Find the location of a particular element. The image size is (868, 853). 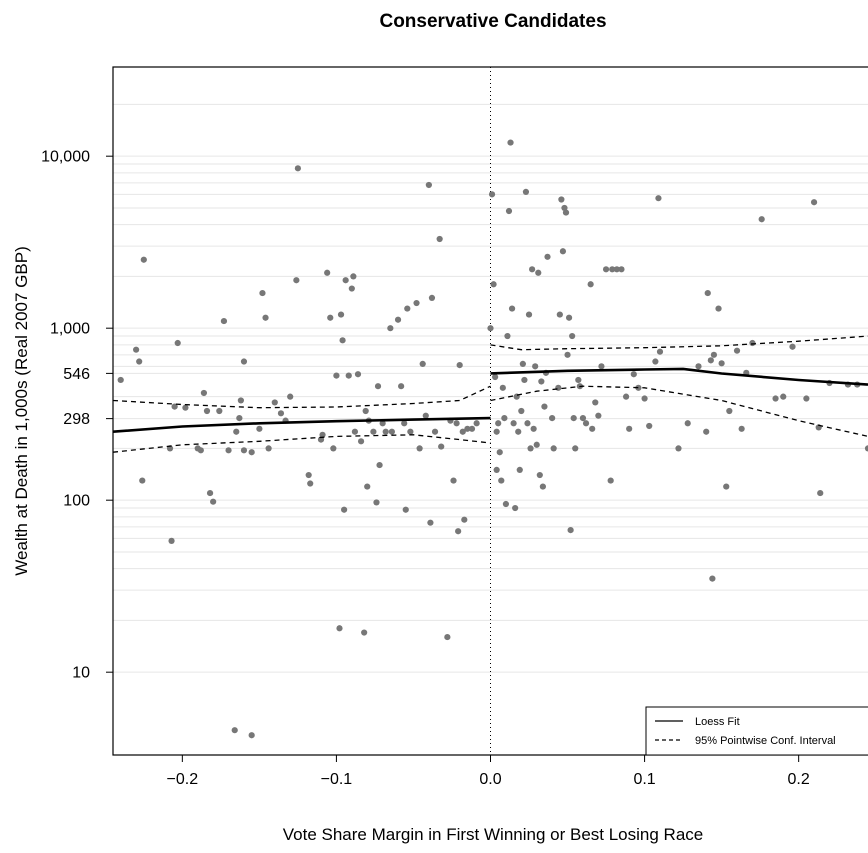

y-tick-label: 546 is located at coordinates (76, 374).